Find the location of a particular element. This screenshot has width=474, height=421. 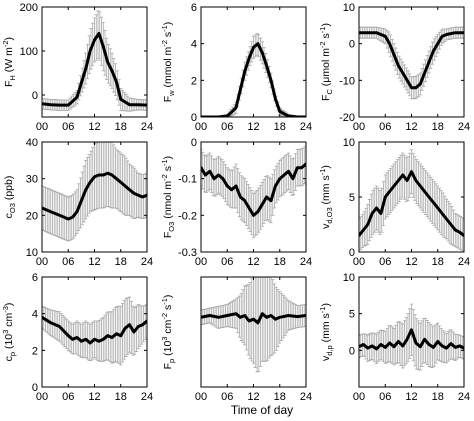

y-axis-label: Fw (mmol m-2 s-1) is located at coordinates (168, 62).